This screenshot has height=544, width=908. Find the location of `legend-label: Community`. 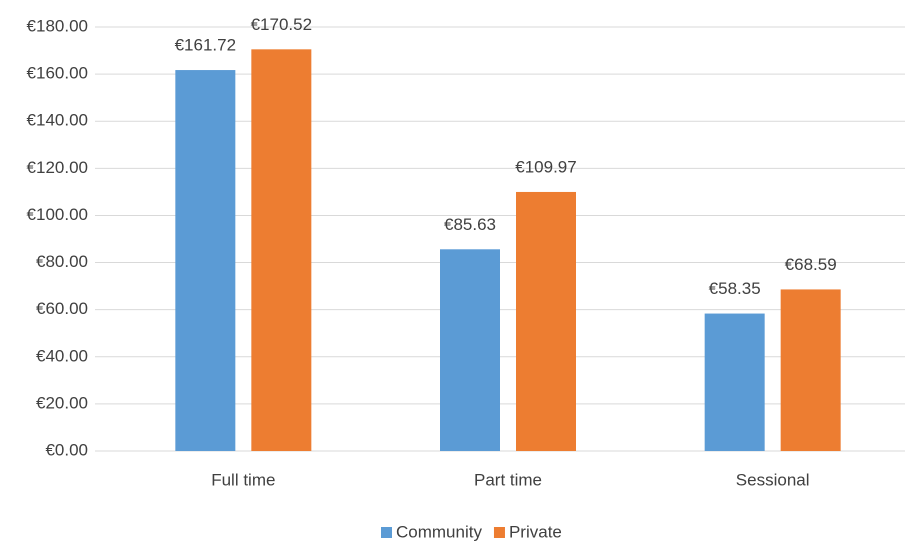

legend-label: Community is located at coordinates (439, 531).